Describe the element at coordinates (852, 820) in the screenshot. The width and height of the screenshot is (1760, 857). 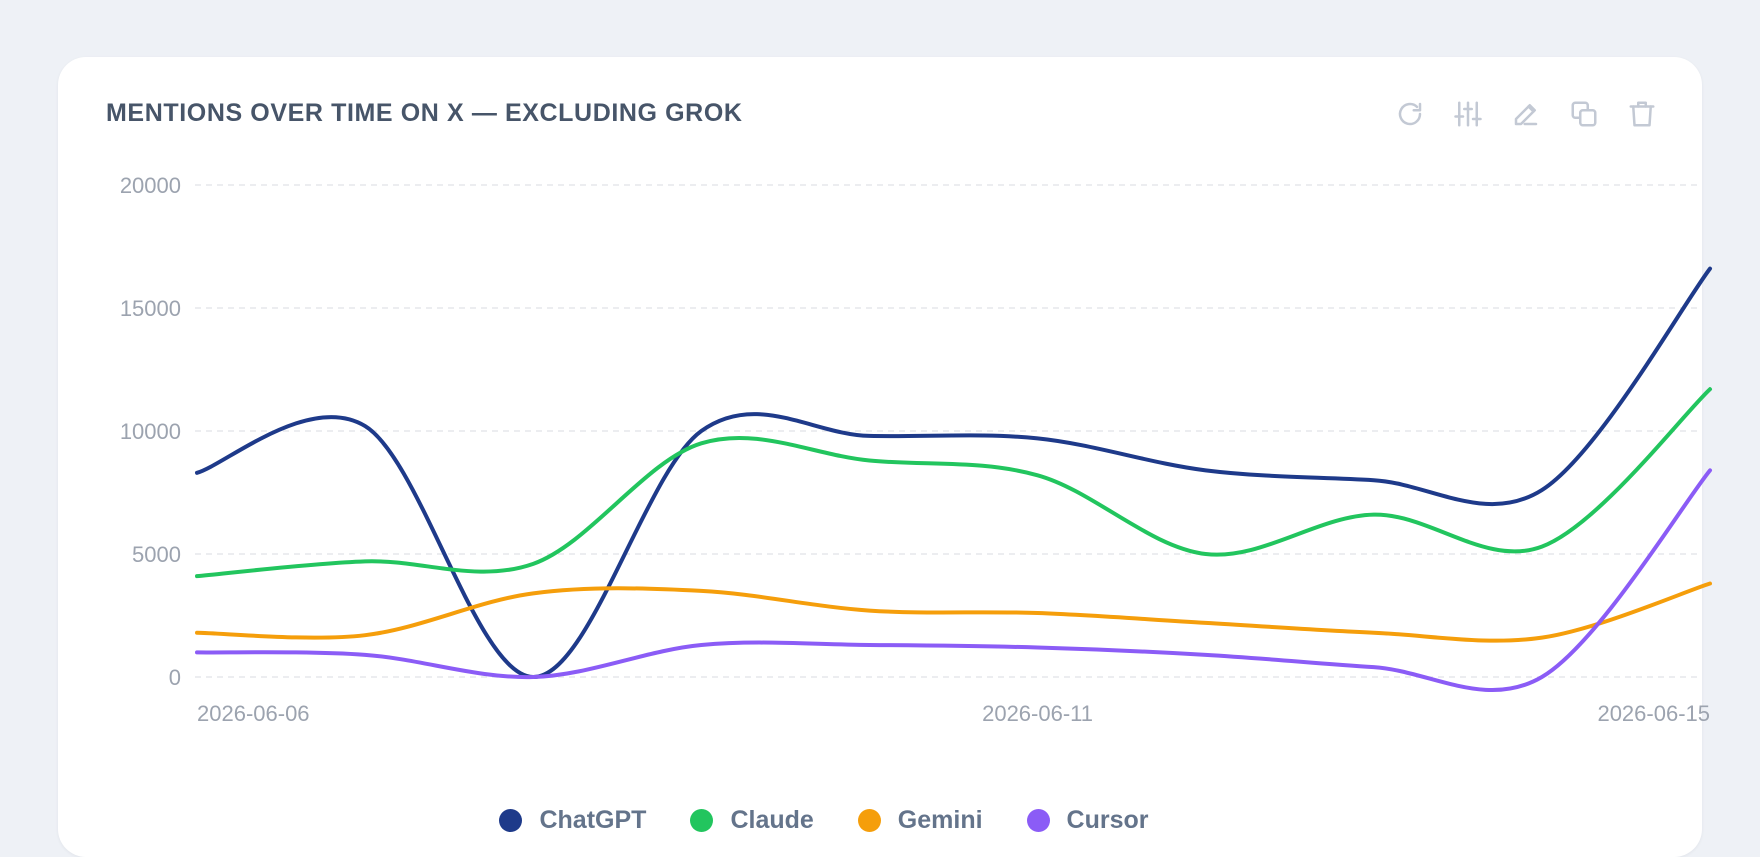
I see `chart-legend: ChatGPT Claude Gemini Cursor` at that location.